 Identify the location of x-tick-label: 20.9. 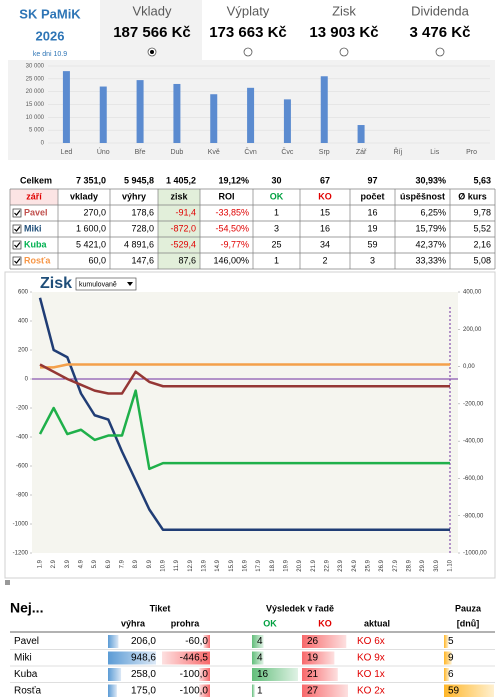
(300, 565).